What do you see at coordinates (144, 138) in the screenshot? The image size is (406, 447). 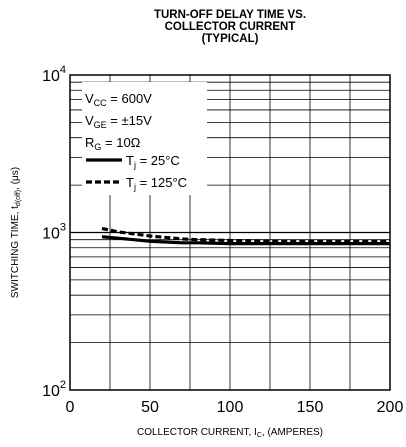 I see `legend-background` at bounding box center [144, 138].